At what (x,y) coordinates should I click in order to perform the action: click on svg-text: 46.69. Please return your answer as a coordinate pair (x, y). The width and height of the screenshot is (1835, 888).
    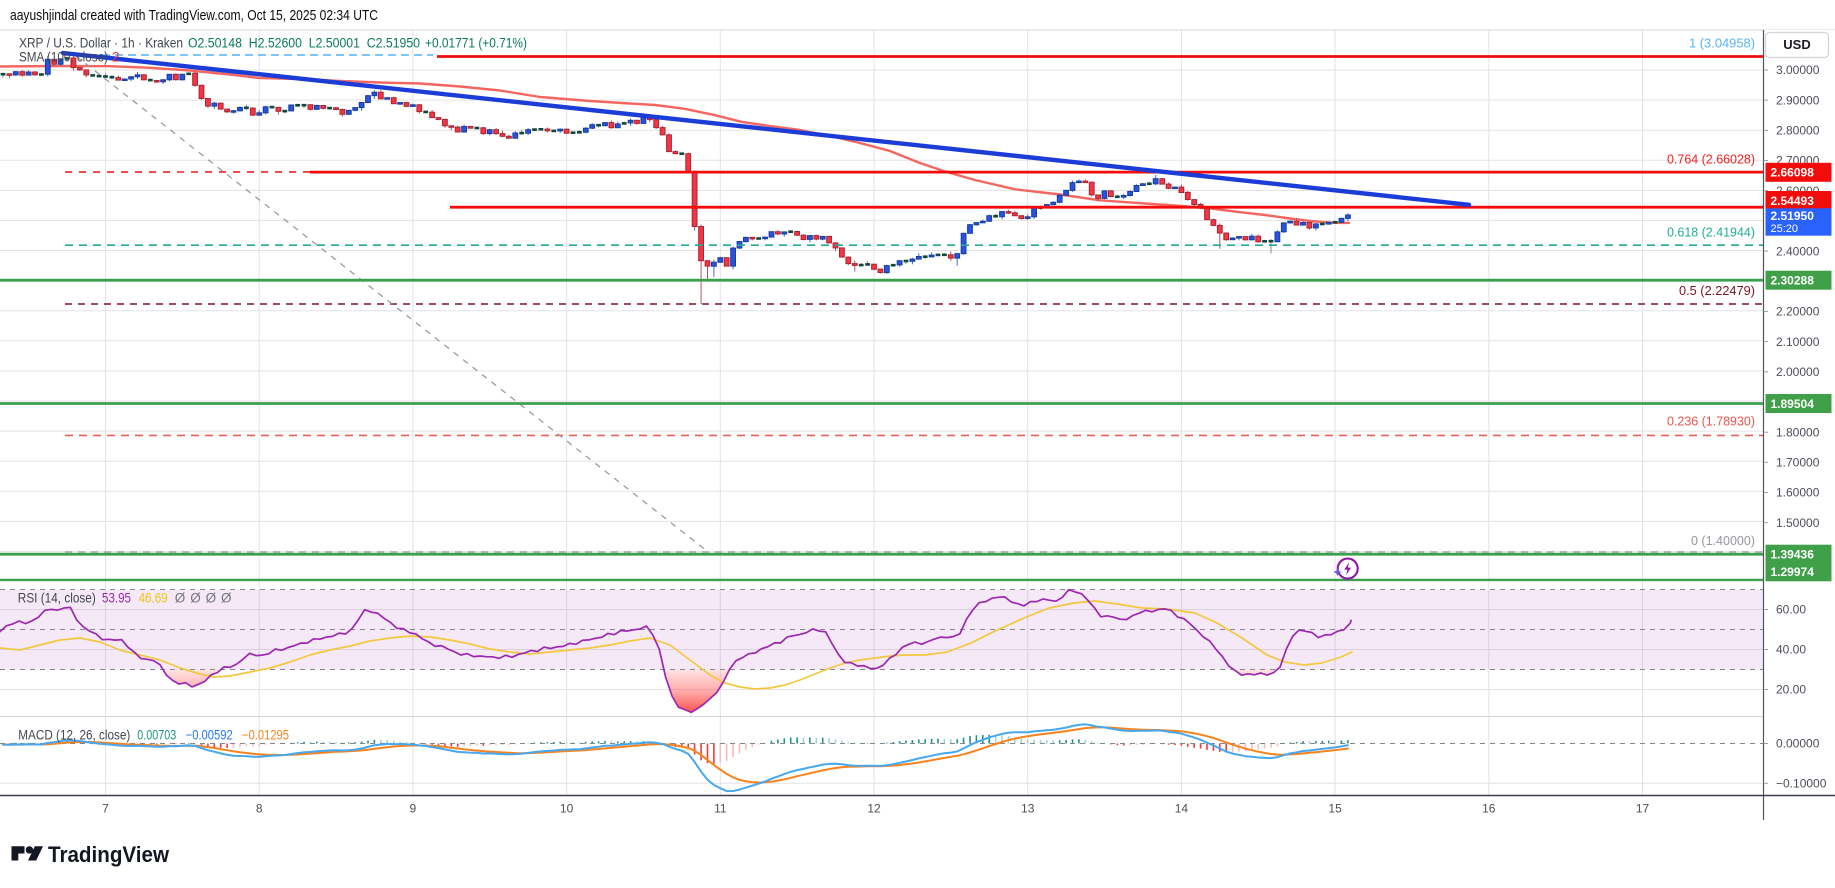
    Looking at the image, I should click on (153, 597).